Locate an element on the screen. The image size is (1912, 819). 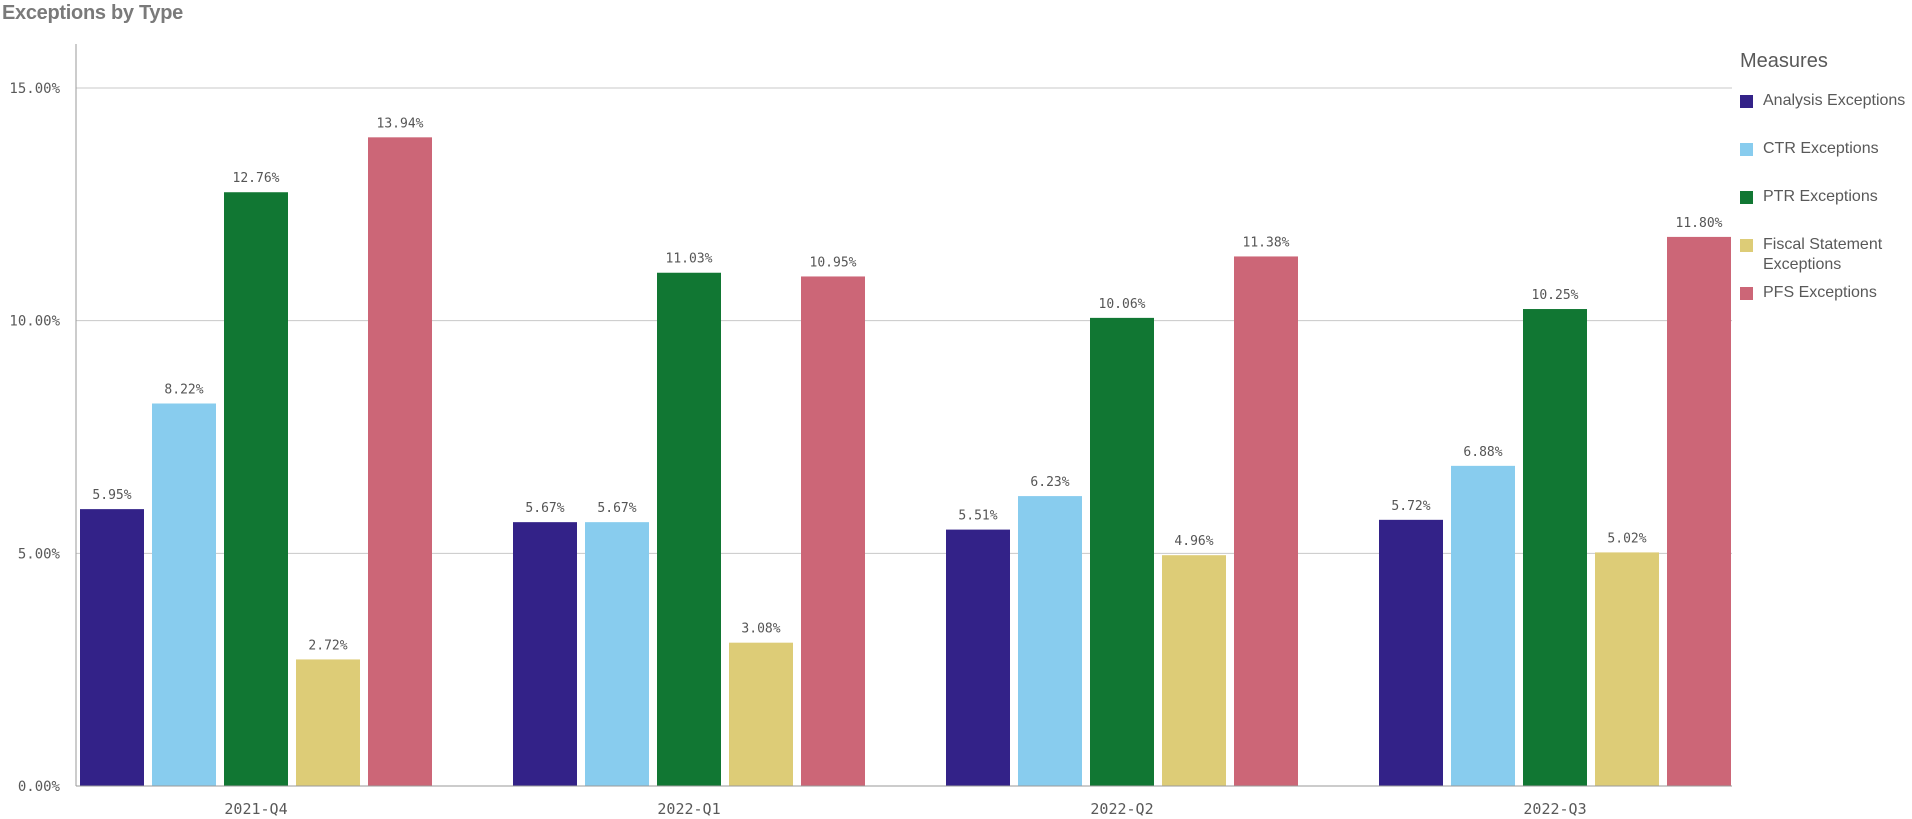
x-tick-label: 2022-Q2 is located at coordinates (1121, 809).